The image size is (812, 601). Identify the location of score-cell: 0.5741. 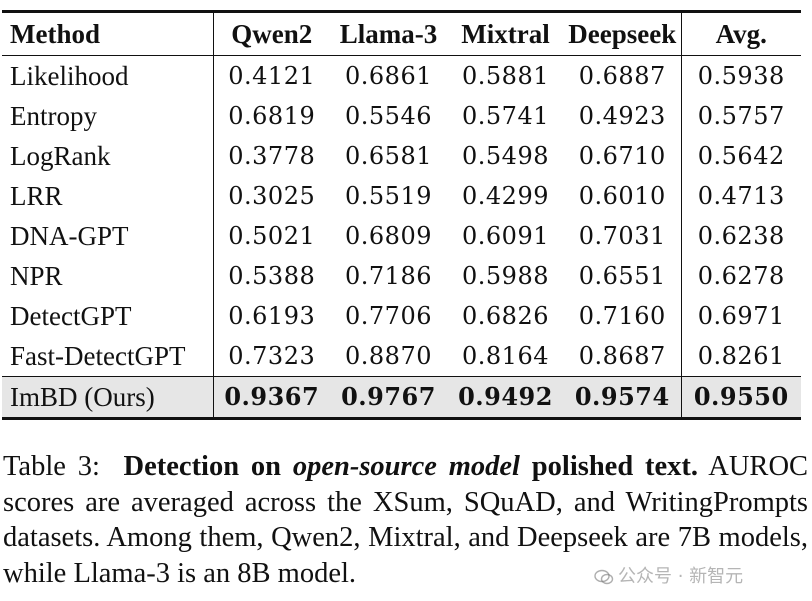
(505, 116).